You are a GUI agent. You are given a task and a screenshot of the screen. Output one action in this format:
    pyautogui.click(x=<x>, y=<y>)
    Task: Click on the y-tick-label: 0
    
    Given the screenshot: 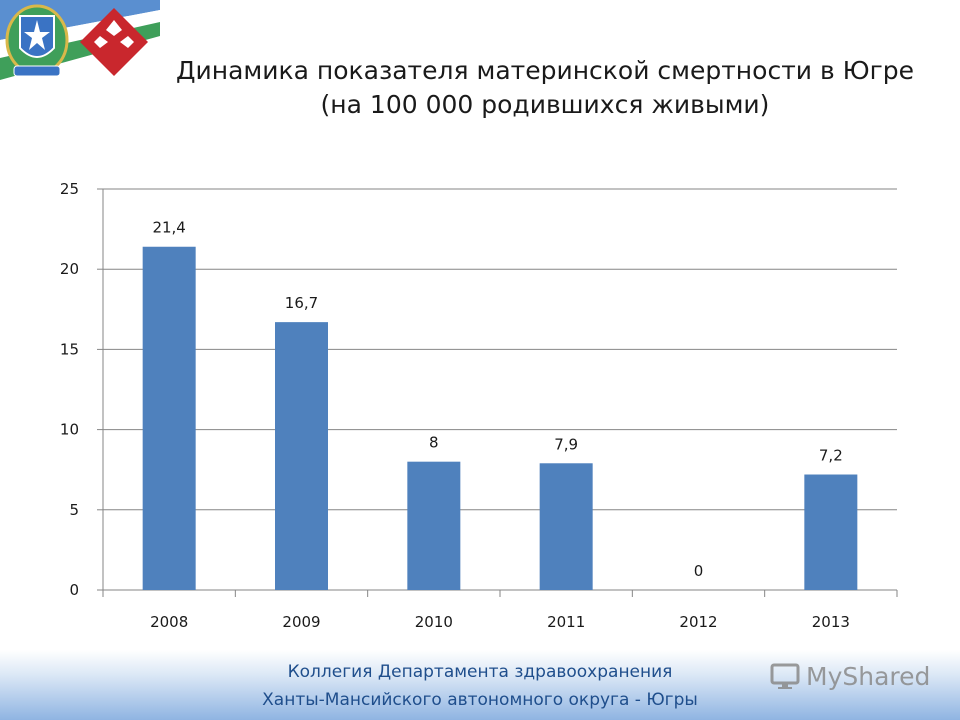 What is the action you would take?
    pyautogui.click(x=74, y=590)
    